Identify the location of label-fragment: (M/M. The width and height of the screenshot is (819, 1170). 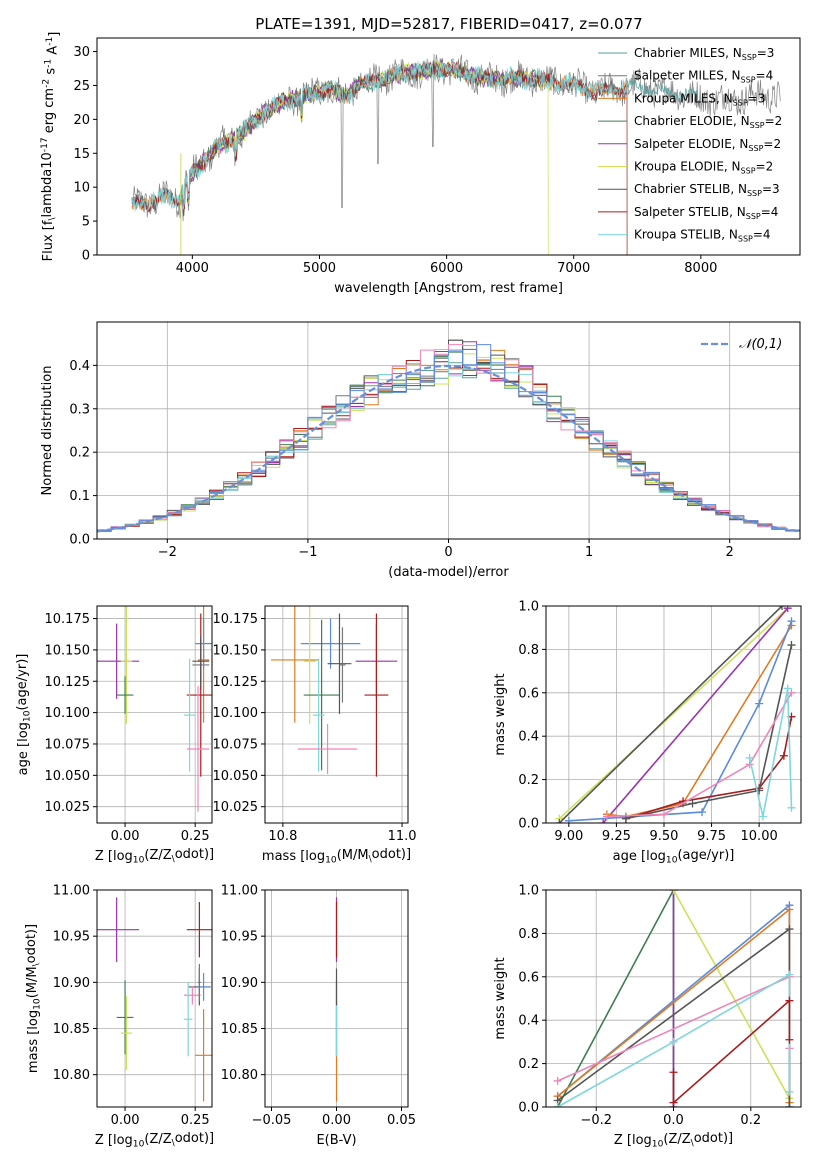
(32, 982).